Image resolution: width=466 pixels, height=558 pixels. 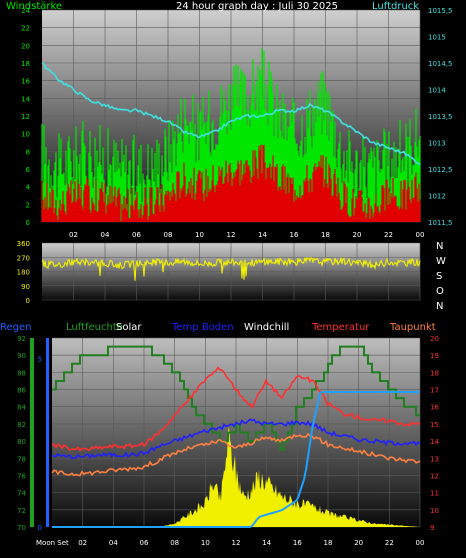 What do you see at coordinates (437, 144) in the screenshot?
I see `pressure-tick-label: 1013` at bounding box center [437, 144].